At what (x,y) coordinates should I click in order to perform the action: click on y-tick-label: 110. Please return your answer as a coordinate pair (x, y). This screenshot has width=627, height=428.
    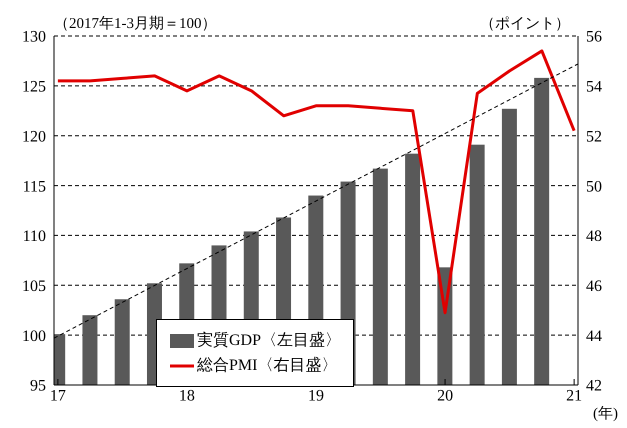
    Looking at the image, I should click on (34, 237).